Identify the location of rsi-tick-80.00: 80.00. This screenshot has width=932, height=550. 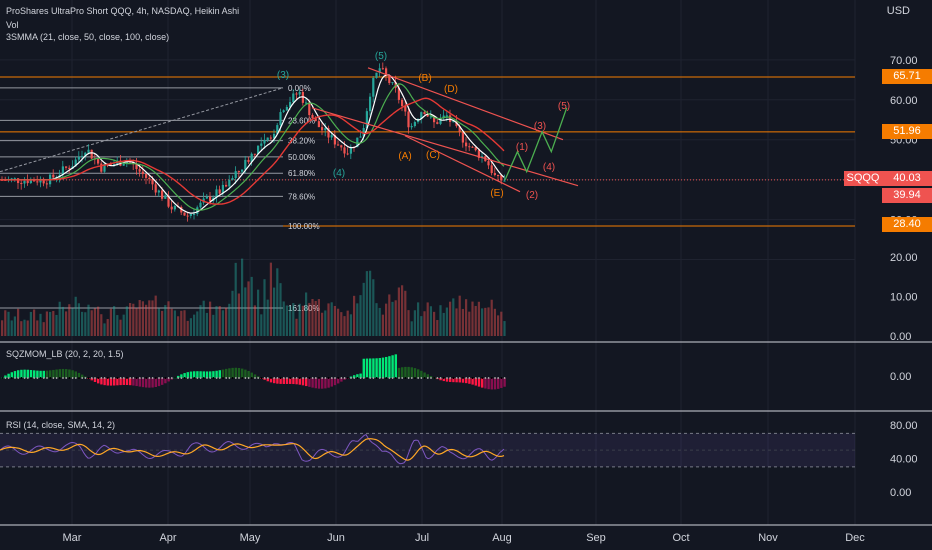
(904, 426).